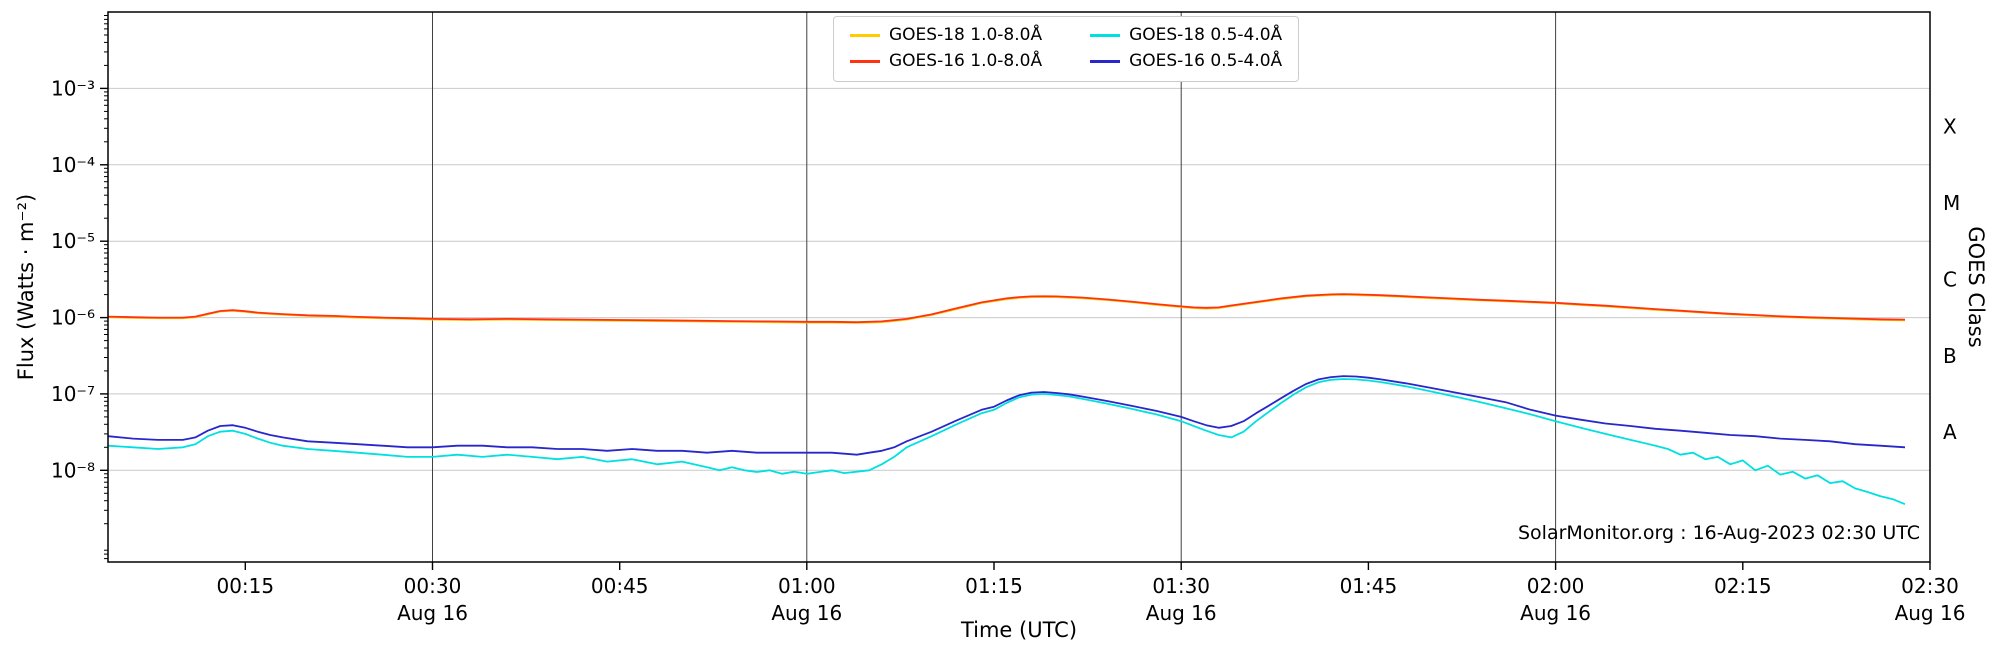 This screenshot has height=650, width=2000. What do you see at coordinates (73, 165) in the screenshot?
I see `y-tick-label: 10⁻⁴` at bounding box center [73, 165].